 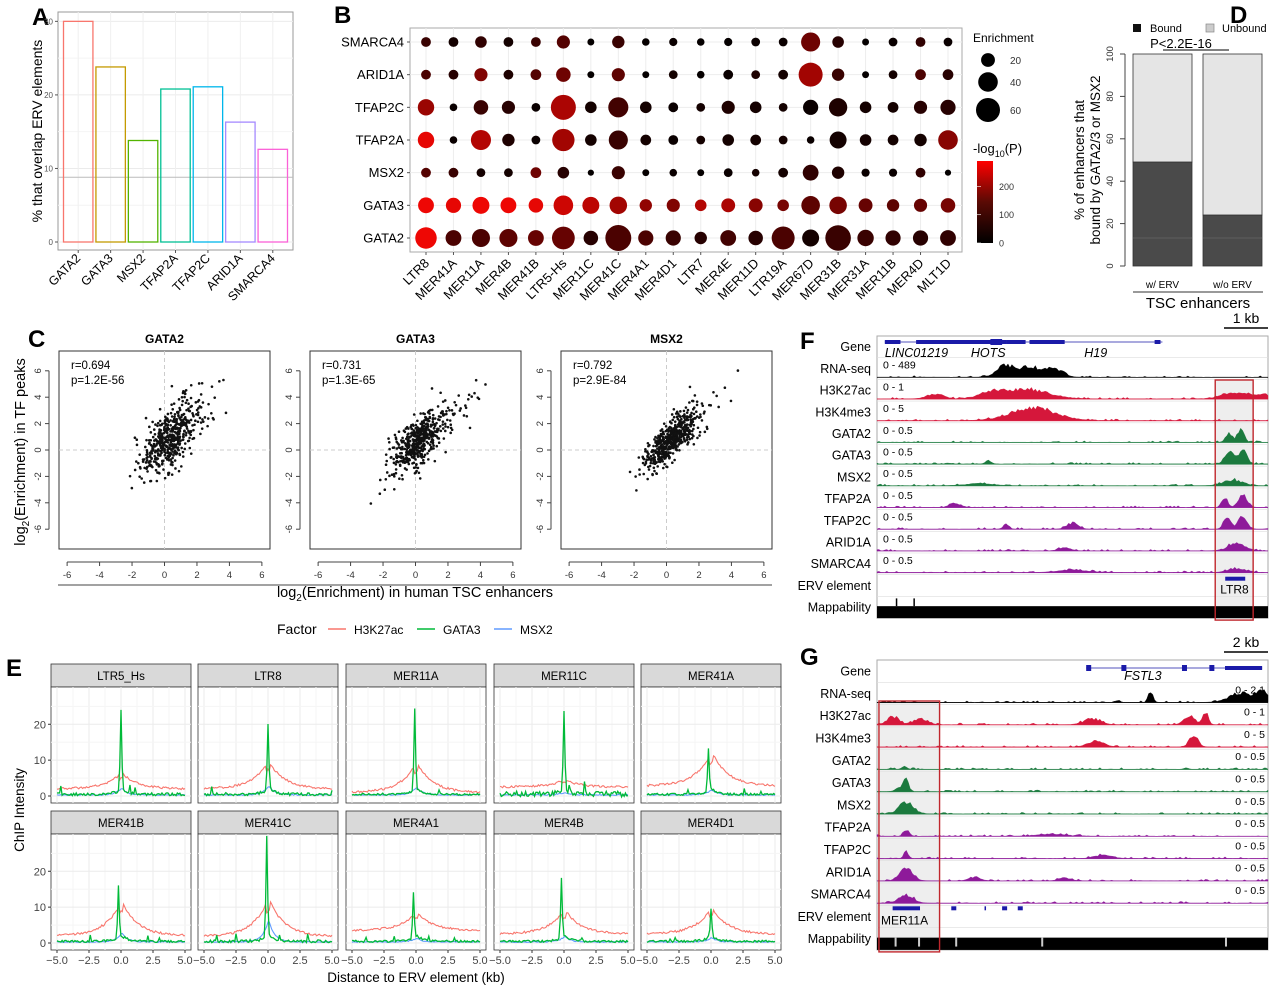 What do you see at coordinates (273, 195) in the screenshot?
I see `bar-smarca4` at bounding box center [273, 195].